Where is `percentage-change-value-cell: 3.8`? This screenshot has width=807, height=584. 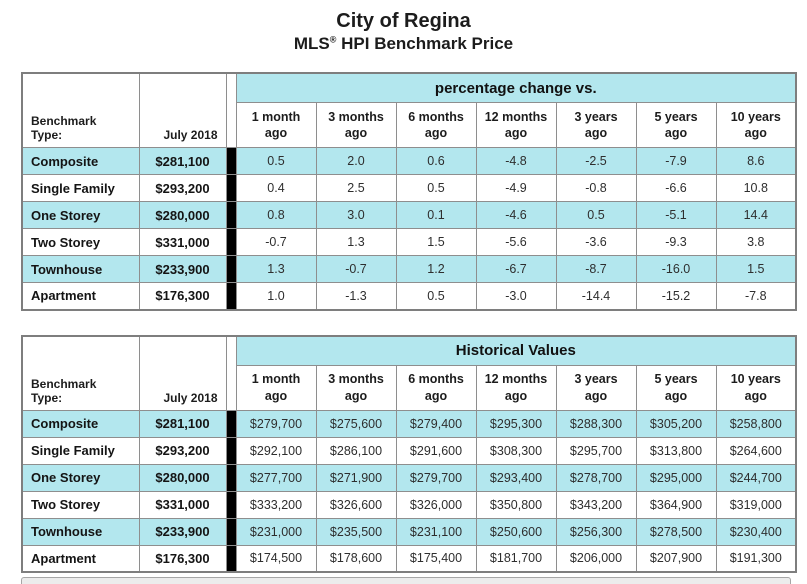
percentage-change-value-cell: 3.8 is located at coordinates (756, 242).